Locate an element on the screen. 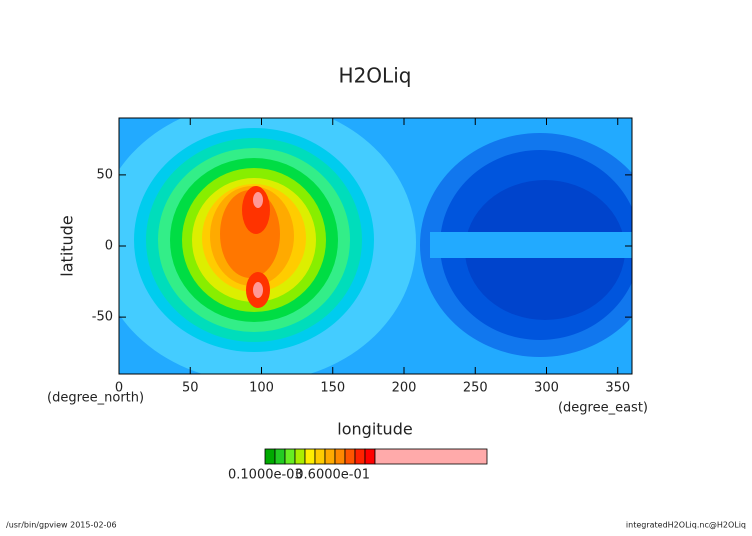 This screenshot has width=752, height=536. footer-right: integratedH2OLiq.nc@H2OLiq is located at coordinates (686, 525).